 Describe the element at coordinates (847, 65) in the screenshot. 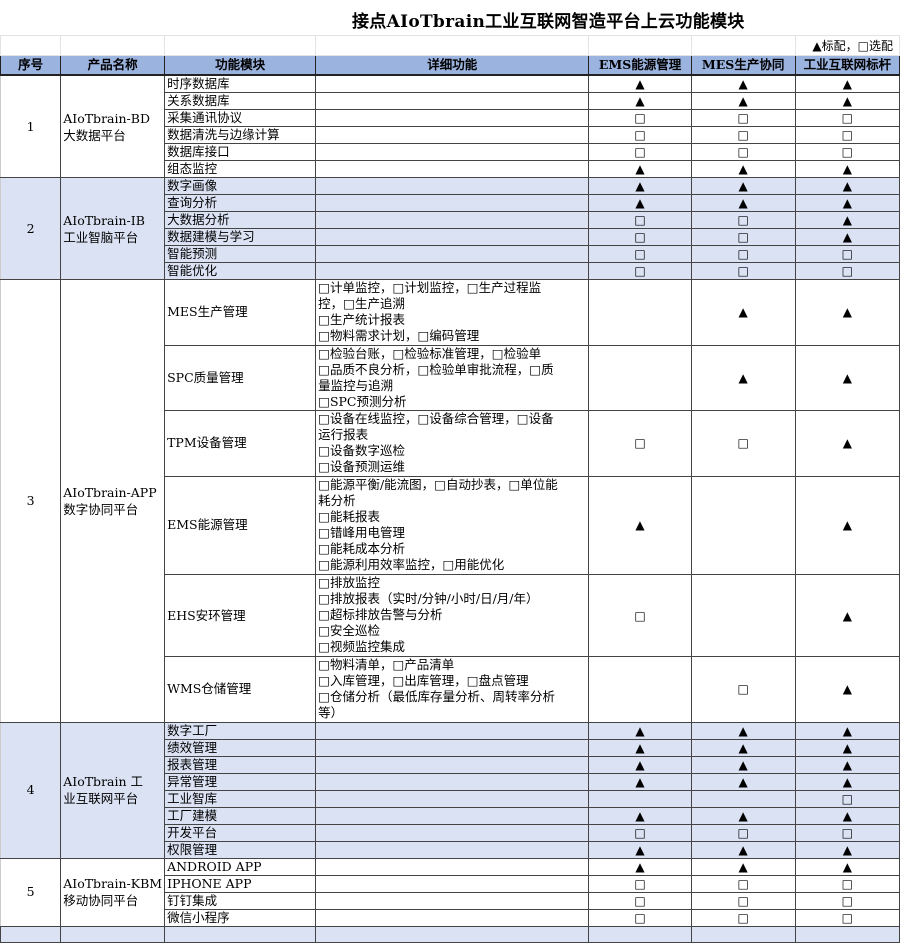

I see `header-benchmark: 工业互联网标杆` at that location.